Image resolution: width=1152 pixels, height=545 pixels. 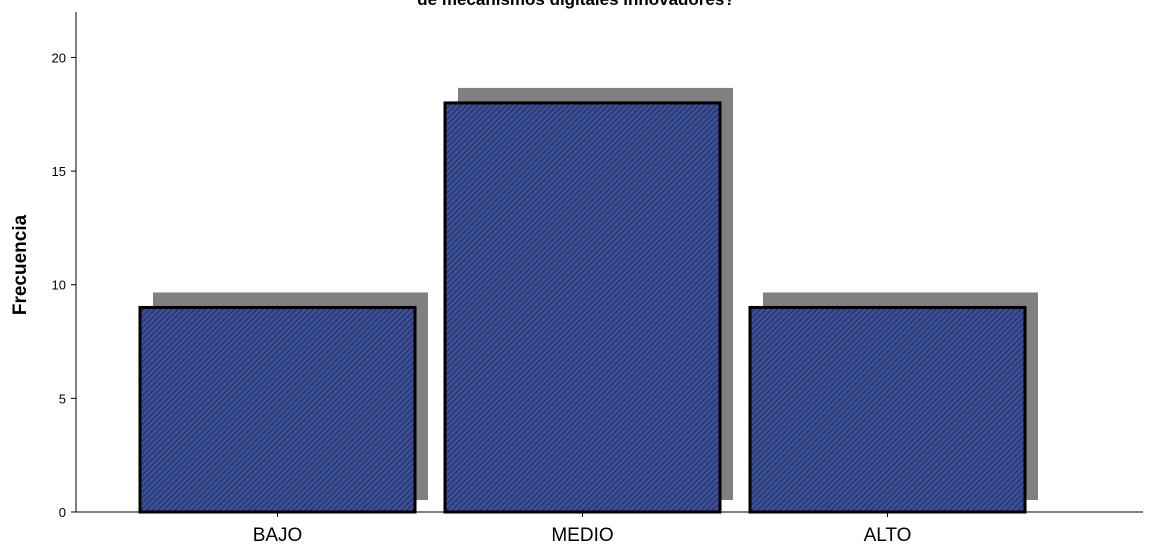 What do you see at coordinates (59, 285) in the screenshot?
I see `y-tick-label: 10` at bounding box center [59, 285].